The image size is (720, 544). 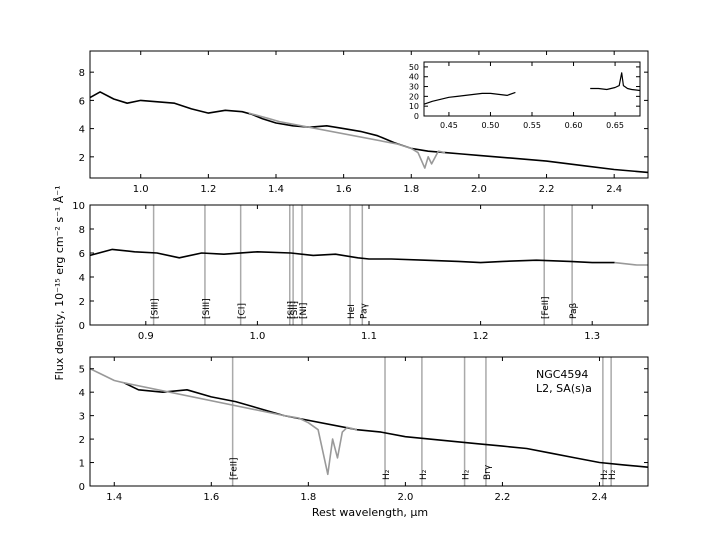 I want to click on middle-line-label-2: [CI], so click(x=243, y=311).